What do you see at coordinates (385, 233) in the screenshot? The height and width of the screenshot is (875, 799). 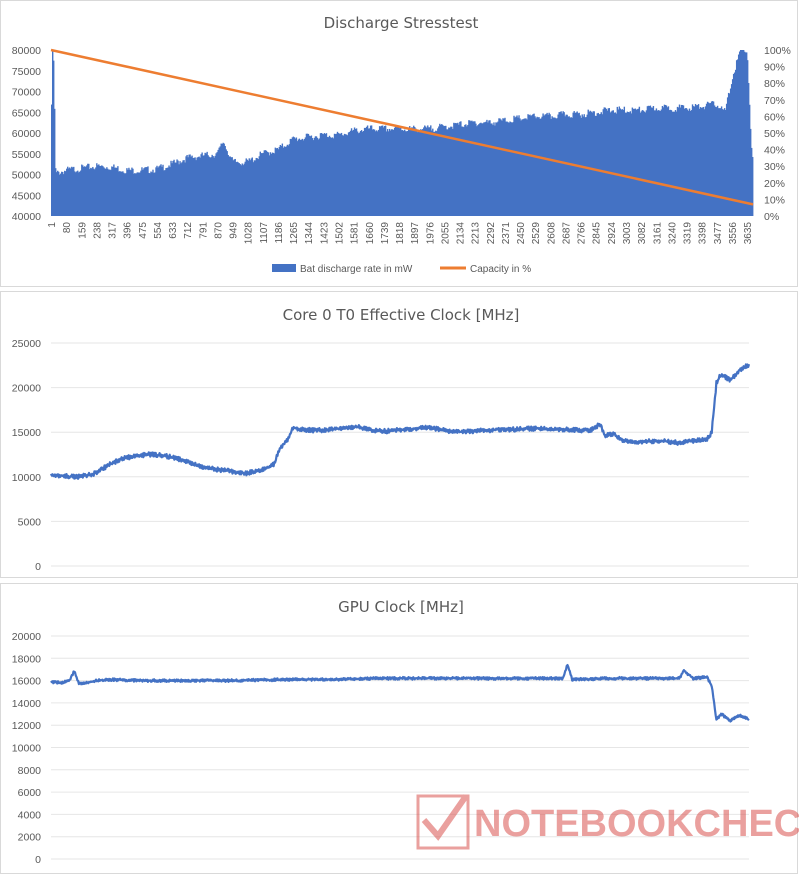 I see `x-tick-label: 1739` at bounding box center [385, 233].